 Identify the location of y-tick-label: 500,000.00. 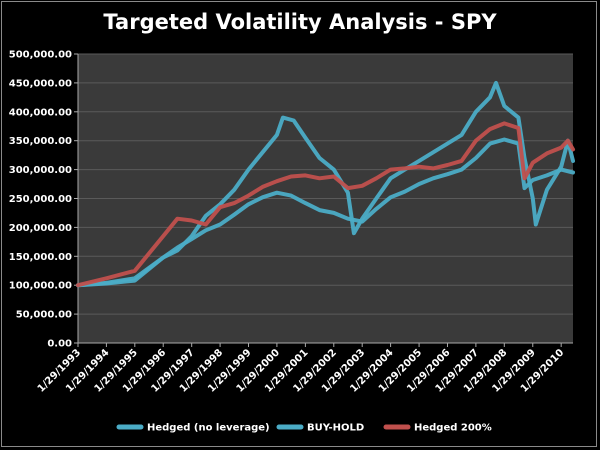
(40, 55).